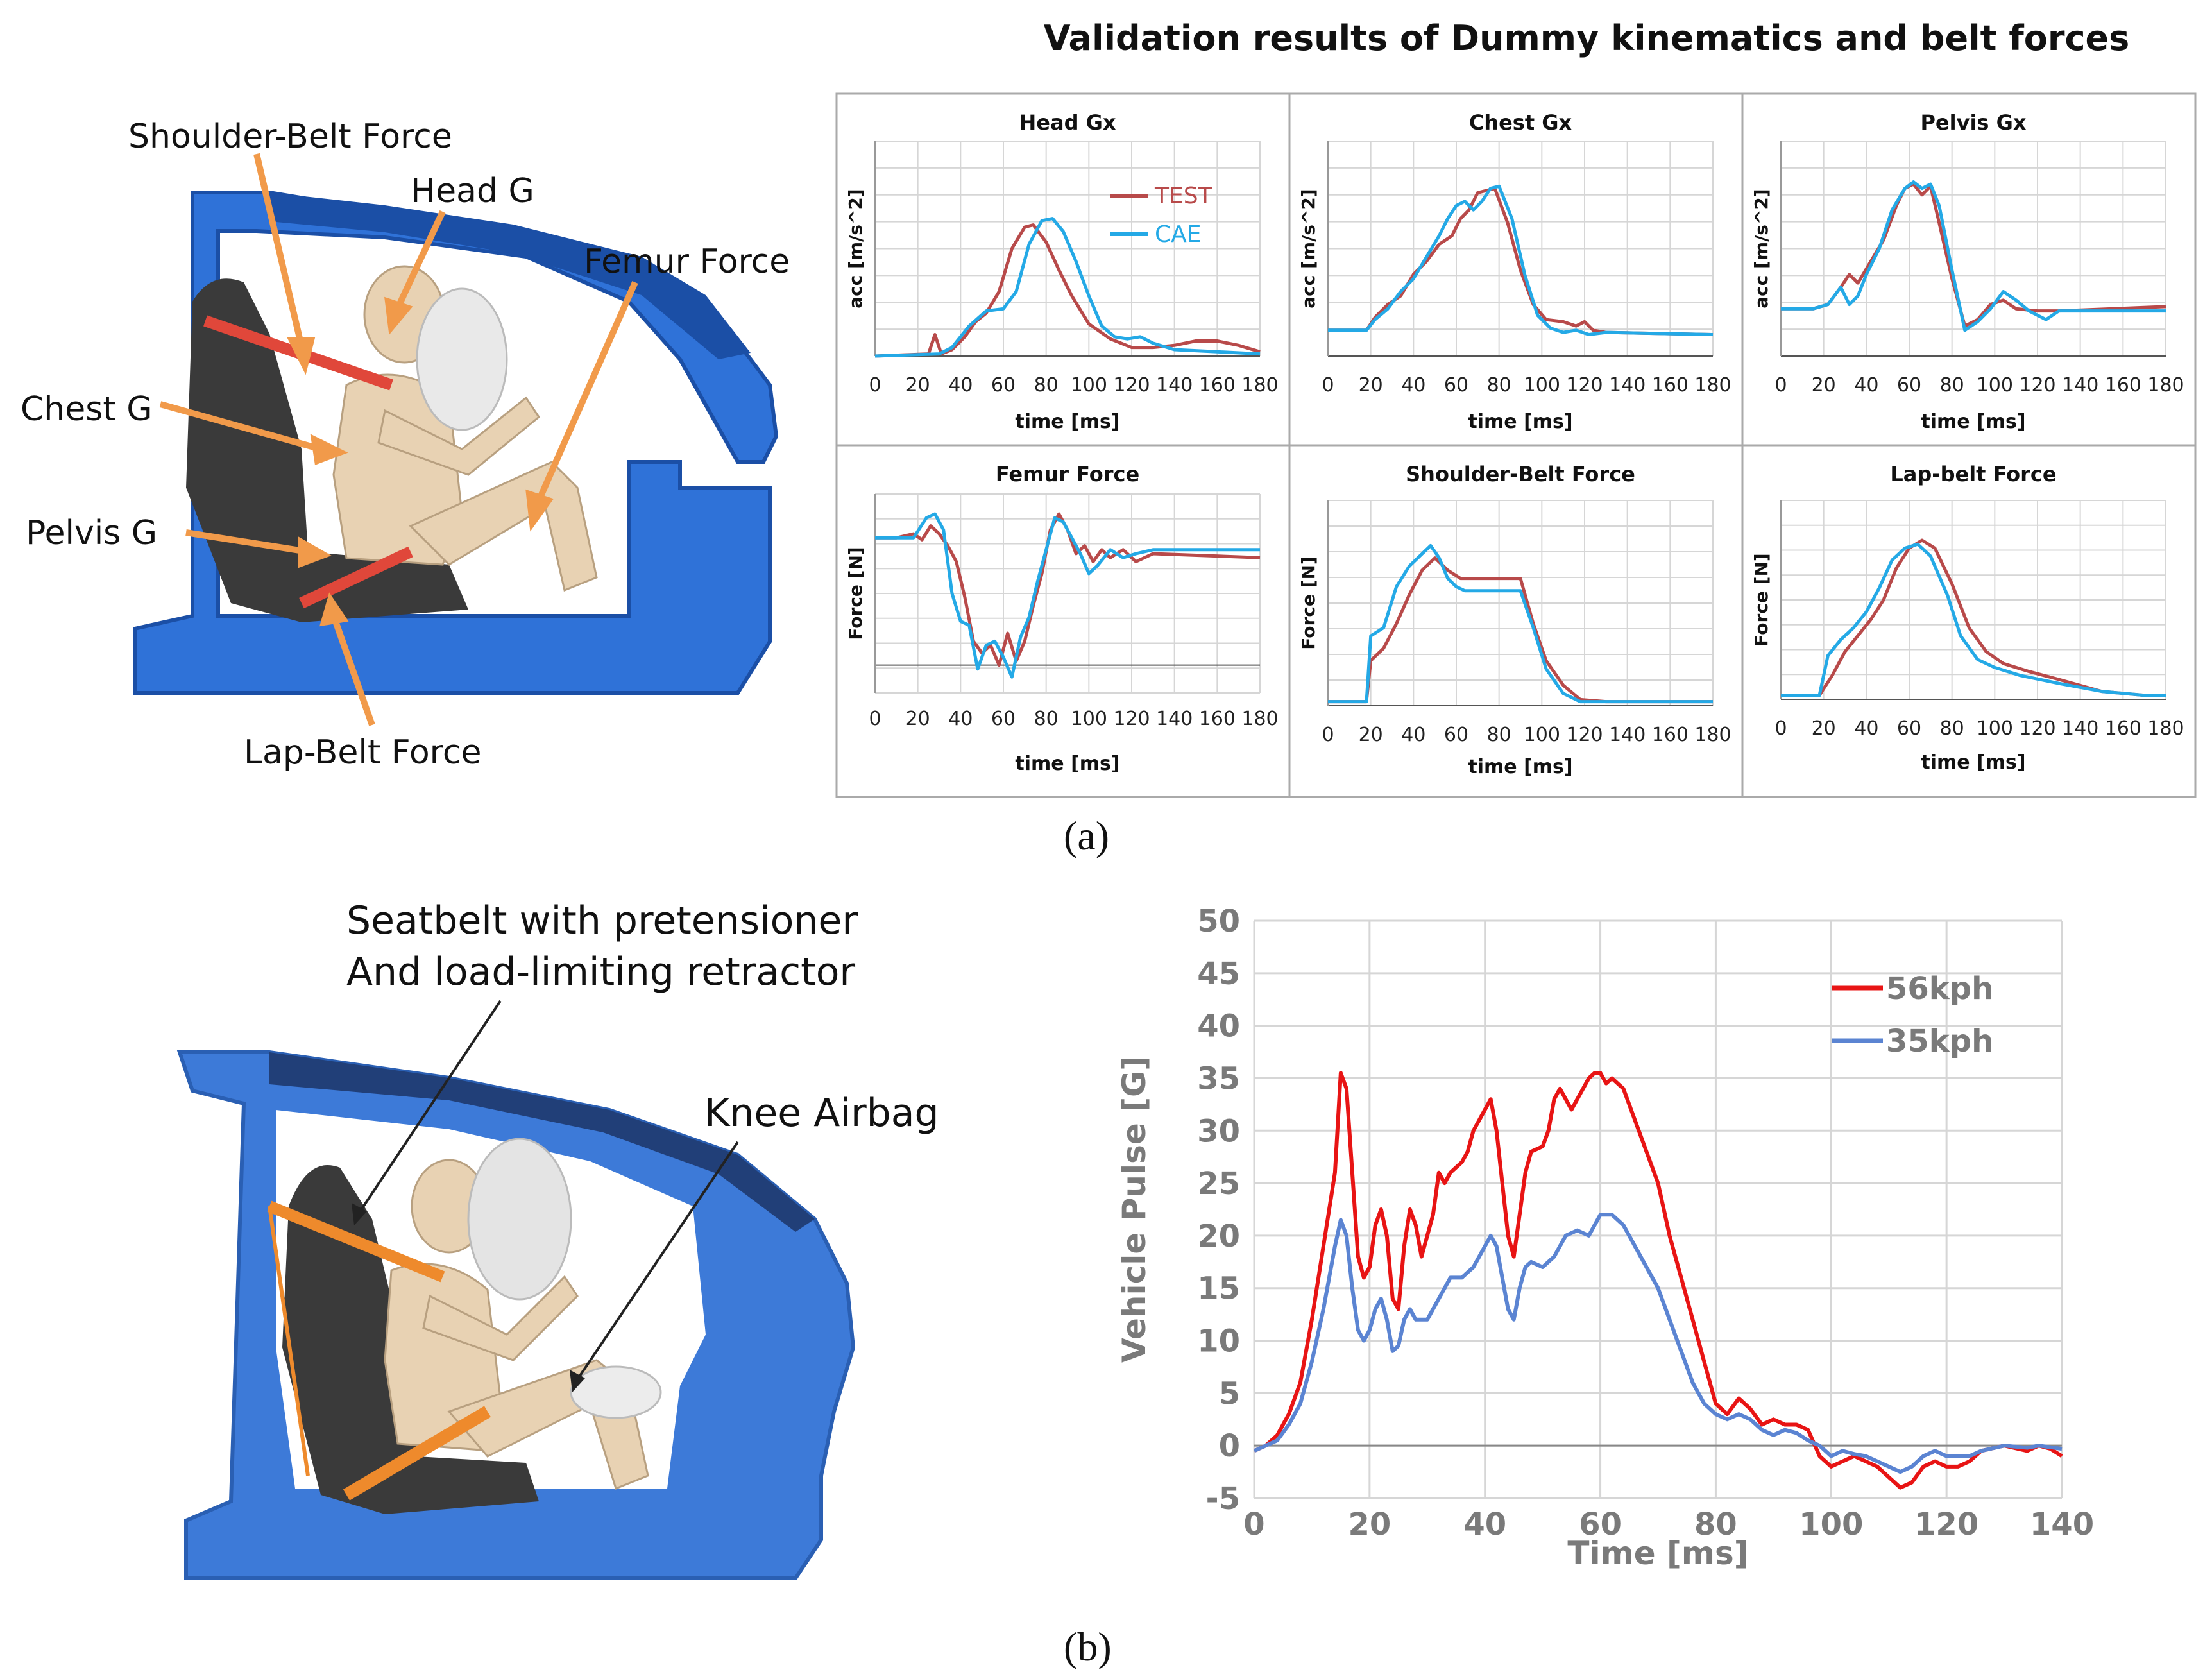  What do you see at coordinates (398, 316) in the screenshot?
I see `arrow-head-head` at bounding box center [398, 316].